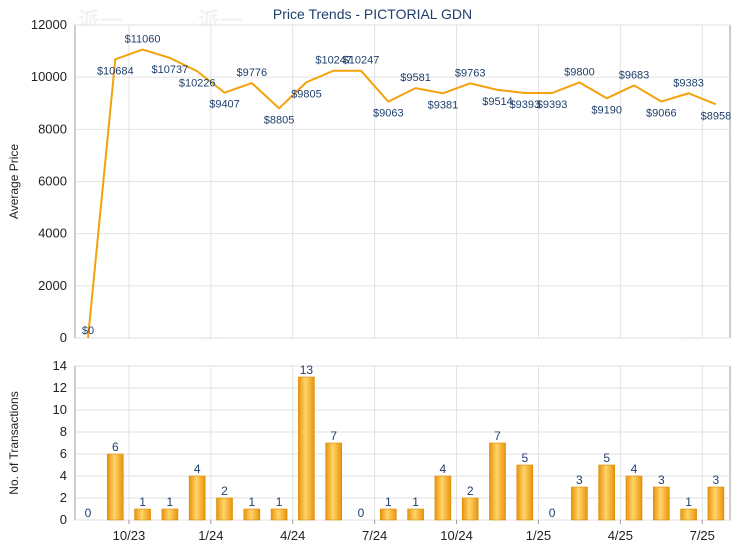 The height and width of the screenshot is (555, 740). I want to click on price-data-label: $10737, so click(170, 70).